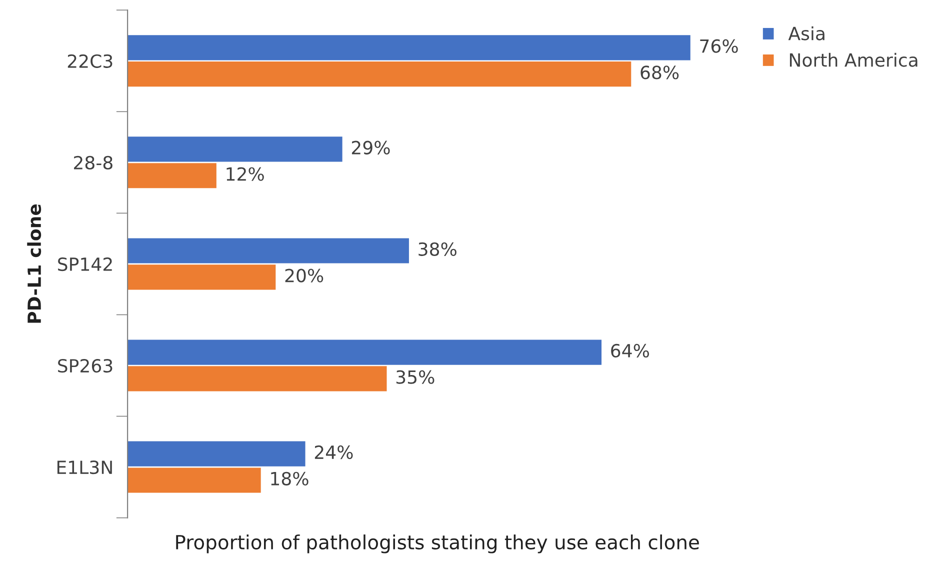  I want to click on y-tick-label: E1L3N, so click(84, 467).